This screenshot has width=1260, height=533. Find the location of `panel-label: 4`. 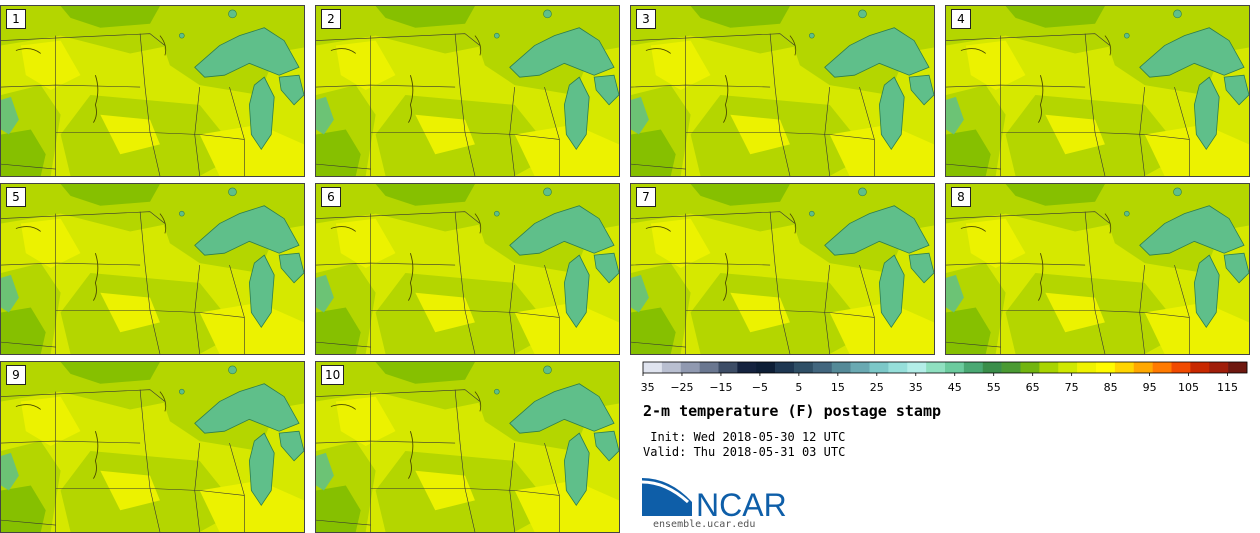

panel-label: 4 is located at coordinates (961, 19).